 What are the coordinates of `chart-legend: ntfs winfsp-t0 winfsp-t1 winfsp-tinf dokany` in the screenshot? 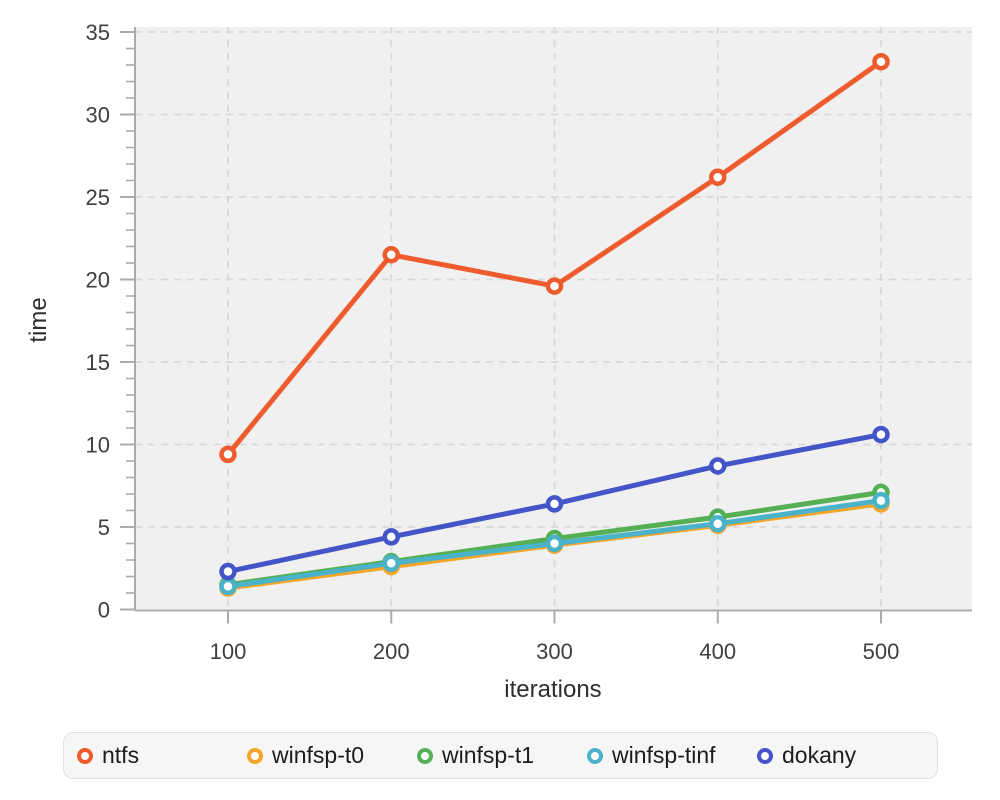 It's located at (500, 755).